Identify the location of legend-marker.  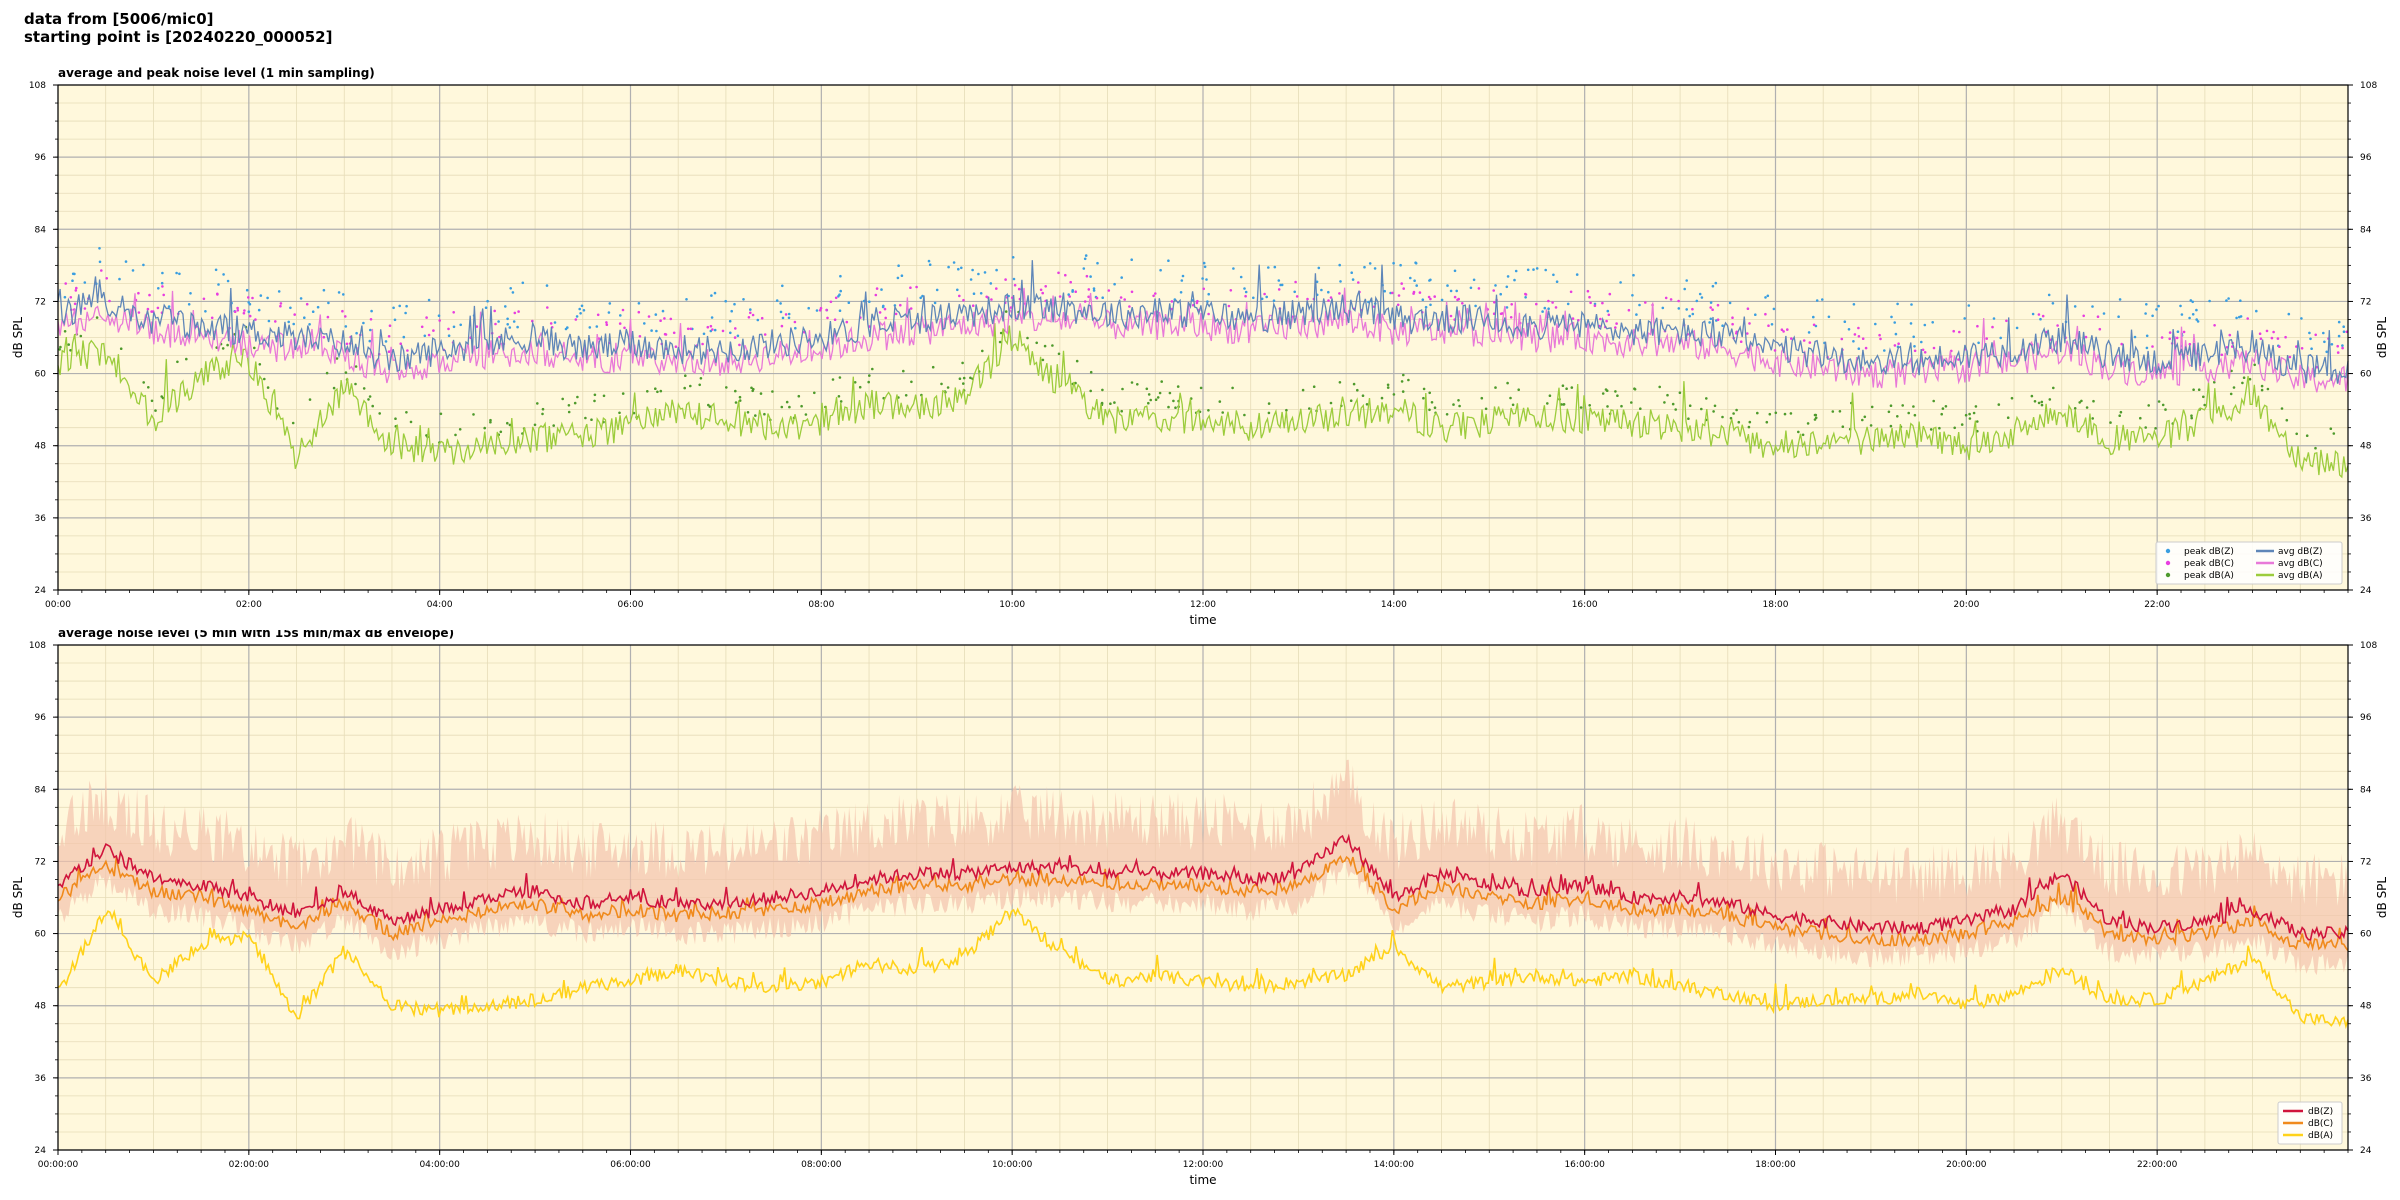
(2168, 563).